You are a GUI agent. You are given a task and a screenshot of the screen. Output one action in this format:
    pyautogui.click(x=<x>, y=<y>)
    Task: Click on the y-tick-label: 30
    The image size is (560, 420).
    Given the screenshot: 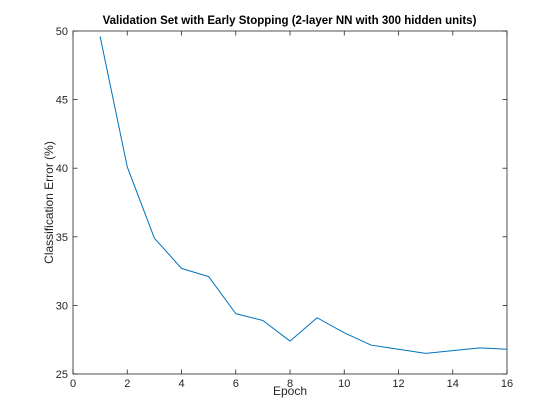 What is the action you would take?
    pyautogui.click(x=62, y=306)
    